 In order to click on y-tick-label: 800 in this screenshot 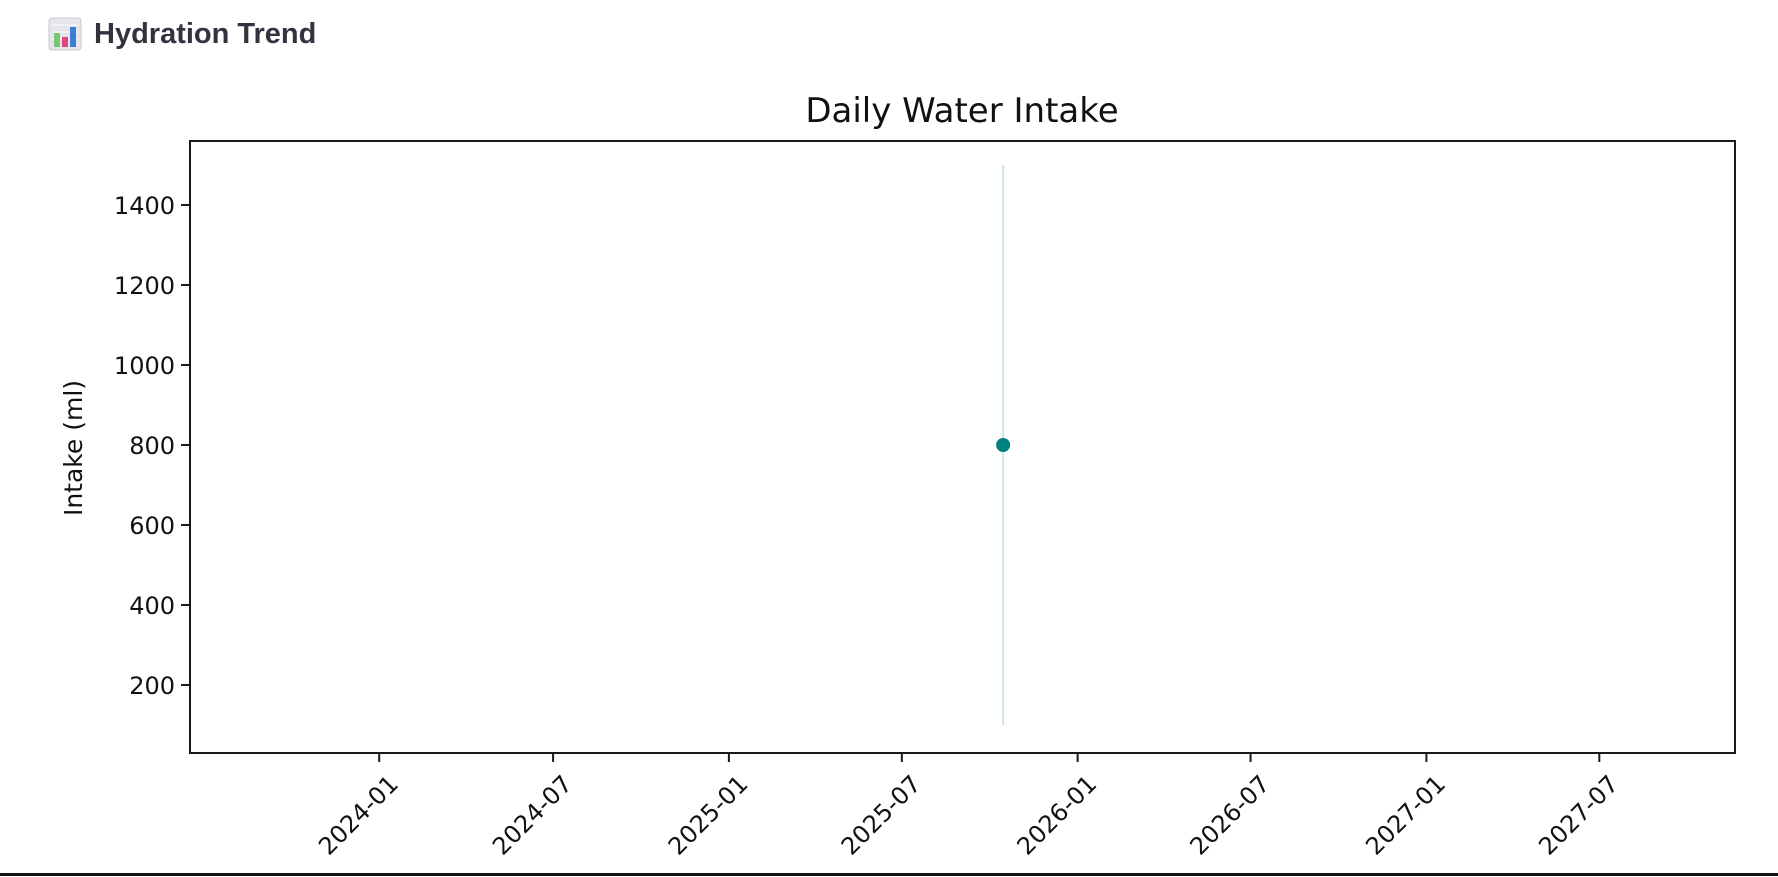, I will do `click(152, 446)`.